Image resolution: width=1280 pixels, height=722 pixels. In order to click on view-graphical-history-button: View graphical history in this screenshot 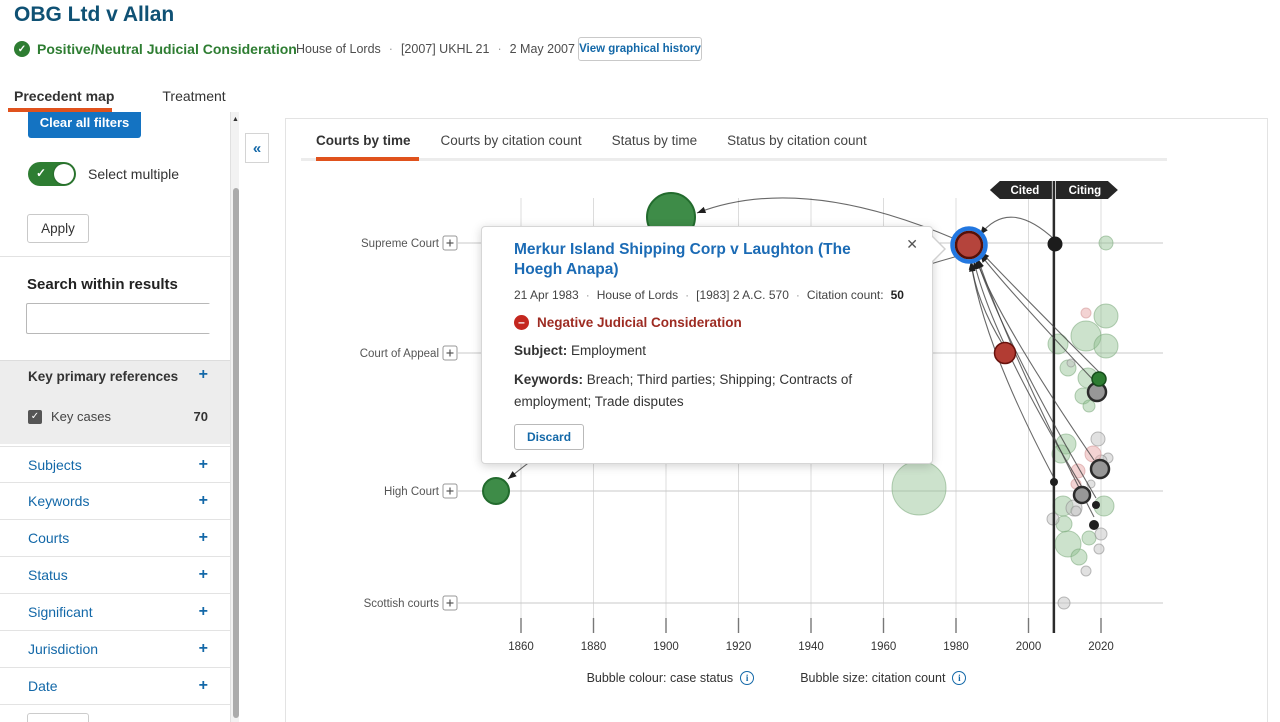, I will do `click(640, 49)`.